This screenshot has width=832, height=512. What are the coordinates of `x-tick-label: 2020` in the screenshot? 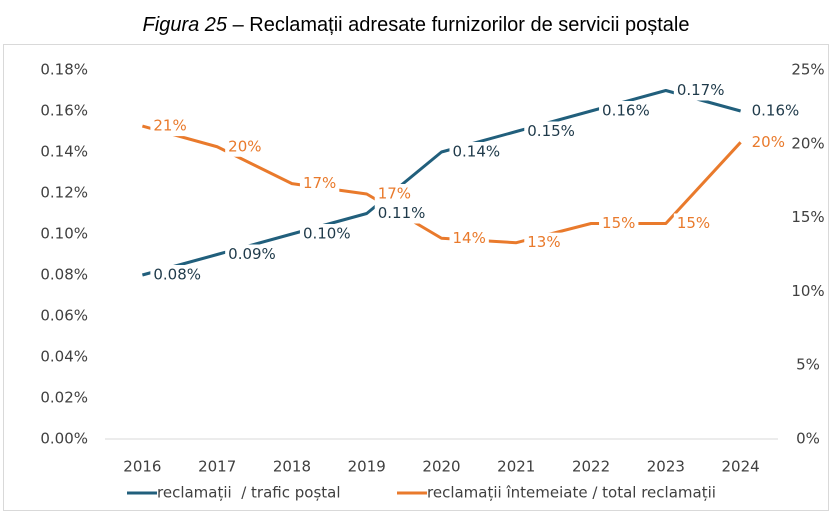 It's located at (441, 467).